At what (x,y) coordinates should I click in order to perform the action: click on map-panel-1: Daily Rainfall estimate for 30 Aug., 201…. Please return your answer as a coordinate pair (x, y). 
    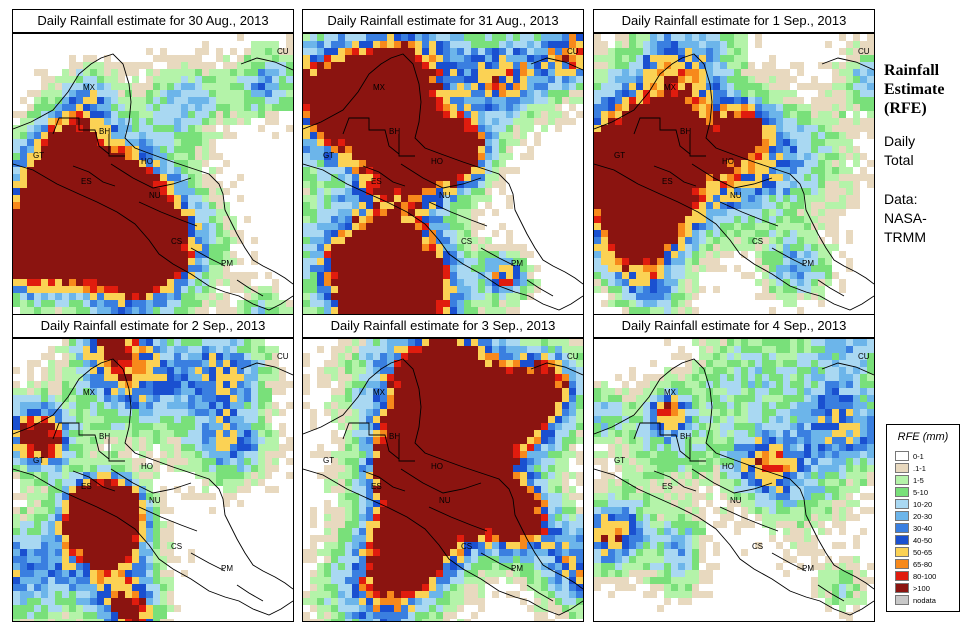
    Looking at the image, I should click on (153, 163).